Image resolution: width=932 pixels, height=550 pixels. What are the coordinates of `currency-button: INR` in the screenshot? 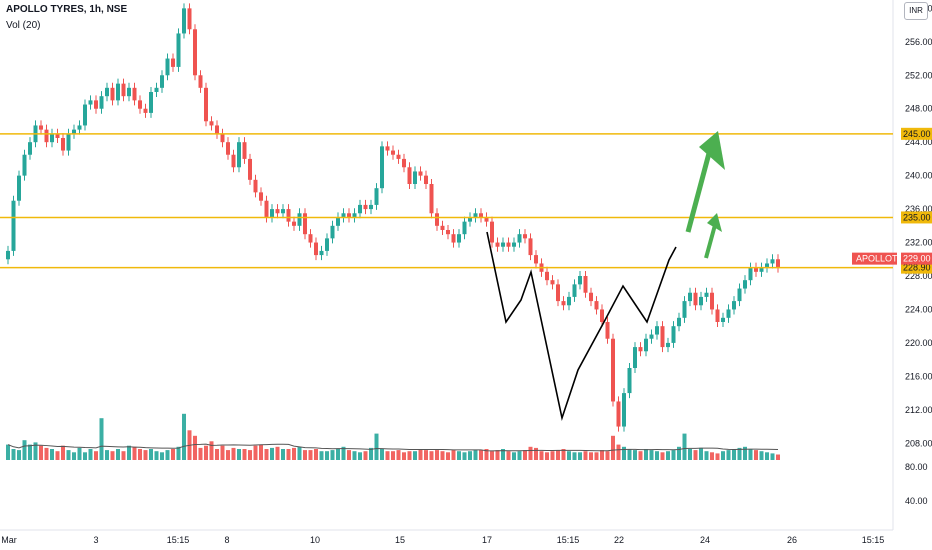 It's located at (916, 11).